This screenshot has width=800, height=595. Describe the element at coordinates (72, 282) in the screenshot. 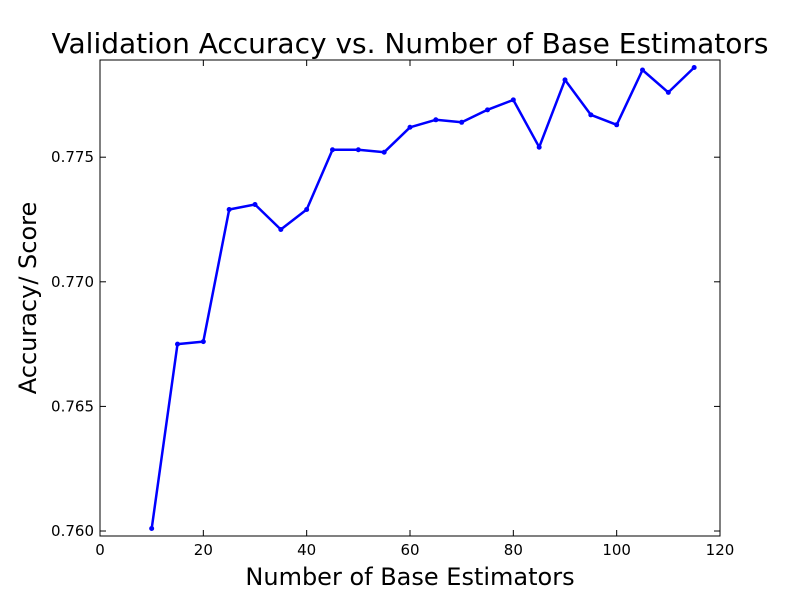

I see `y-tick-label: 0.770` at that location.